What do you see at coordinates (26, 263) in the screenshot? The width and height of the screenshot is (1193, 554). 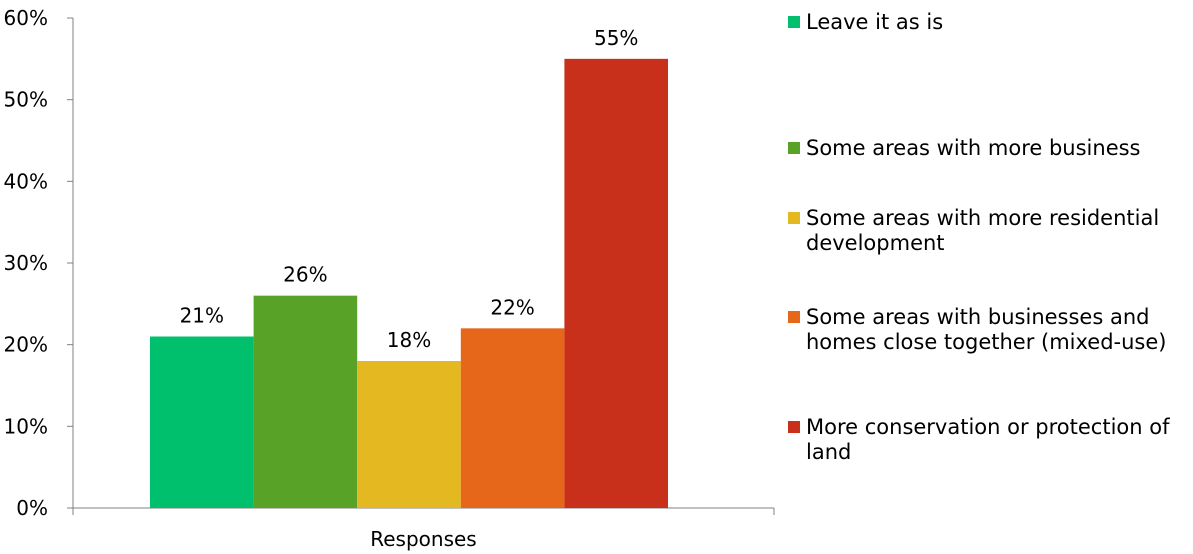 I see `y-tick-label: 30%` at bounding box center [26, 263].